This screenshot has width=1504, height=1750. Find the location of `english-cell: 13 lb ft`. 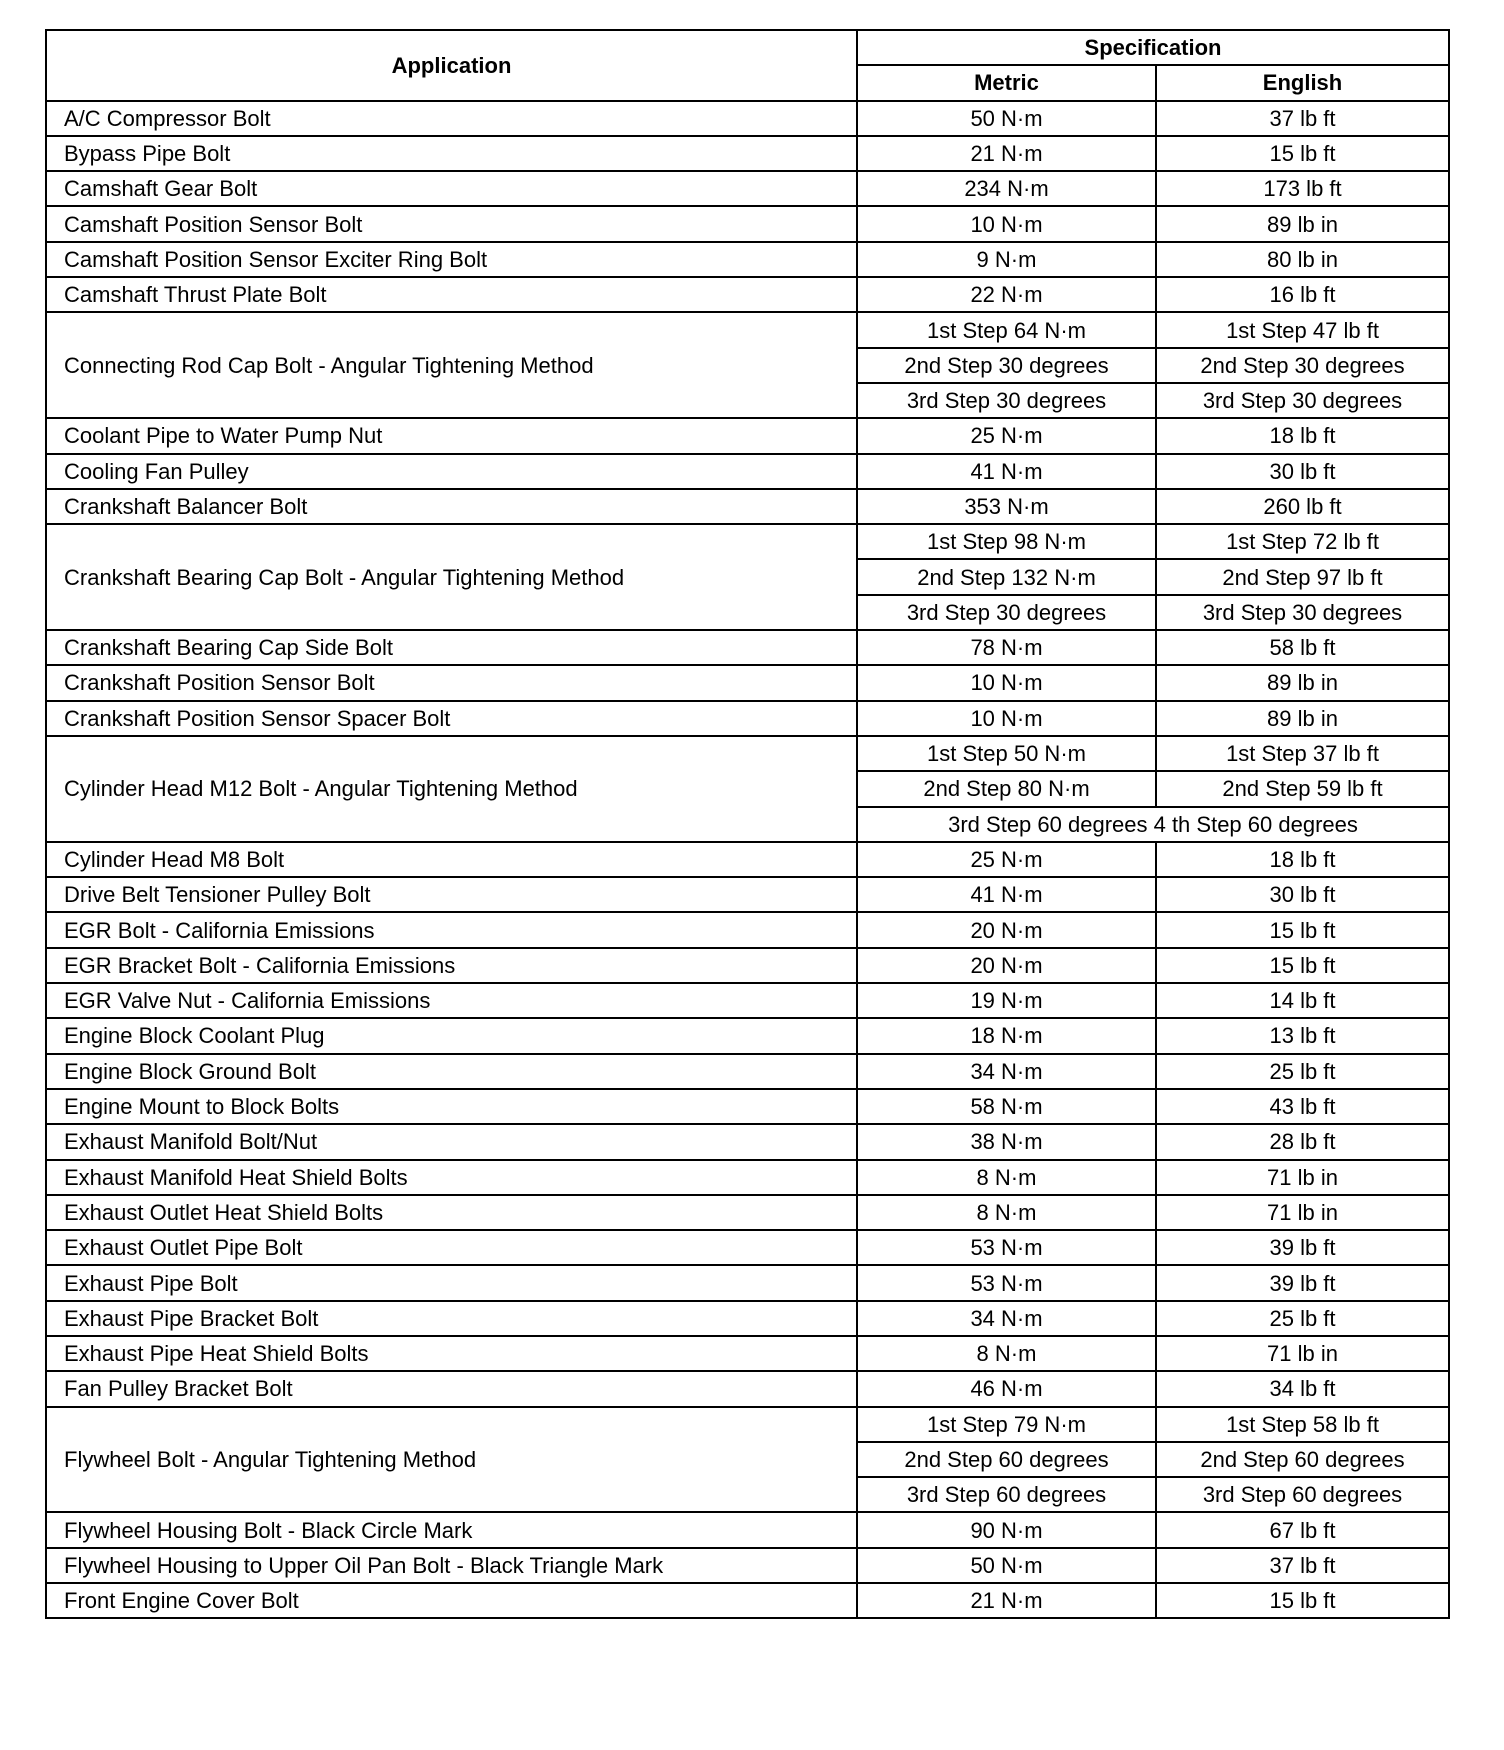

english-cell: 13 lb ft is located at coordinates (1302, 1036).